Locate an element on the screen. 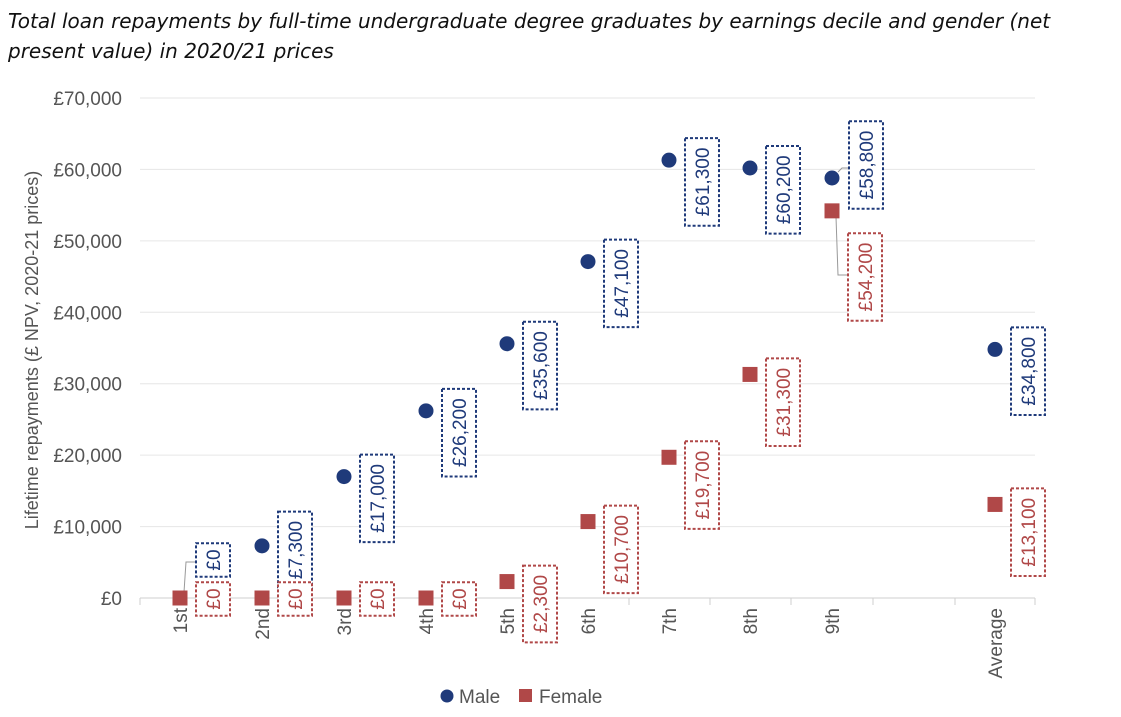  label-text: £61,300 is located at coordinates (703, 182).